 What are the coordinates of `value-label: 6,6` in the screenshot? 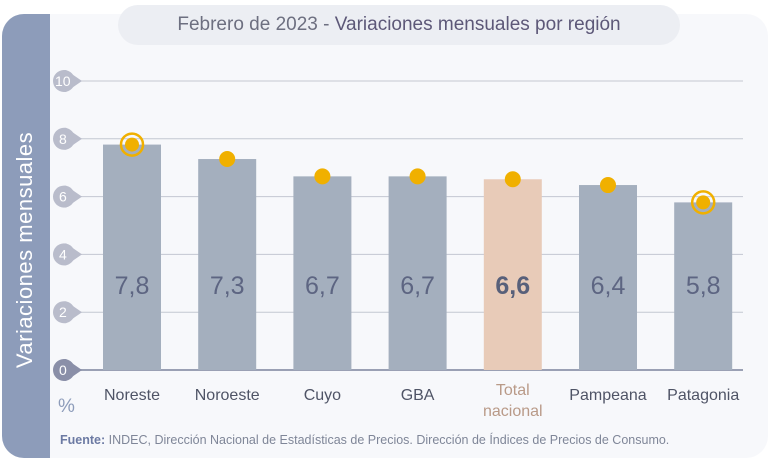 It's located at (512, 286).